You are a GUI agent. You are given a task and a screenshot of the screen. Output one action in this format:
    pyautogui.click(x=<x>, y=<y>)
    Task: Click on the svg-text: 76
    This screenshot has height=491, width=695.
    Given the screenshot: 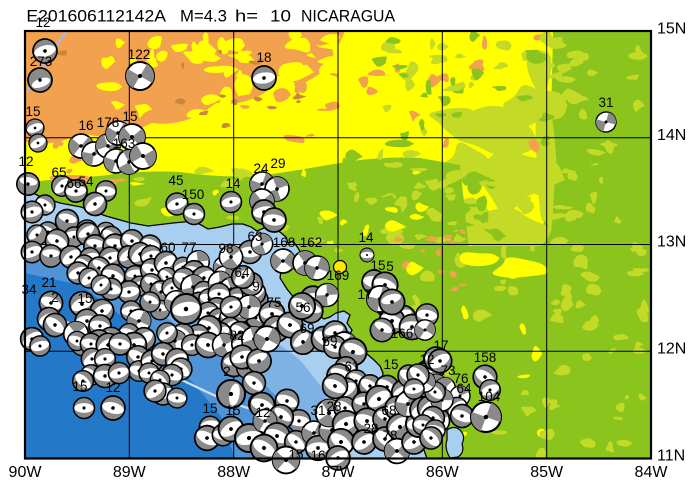 What is the action you would take?
    pyautogui.click(x=460, y=378)
    